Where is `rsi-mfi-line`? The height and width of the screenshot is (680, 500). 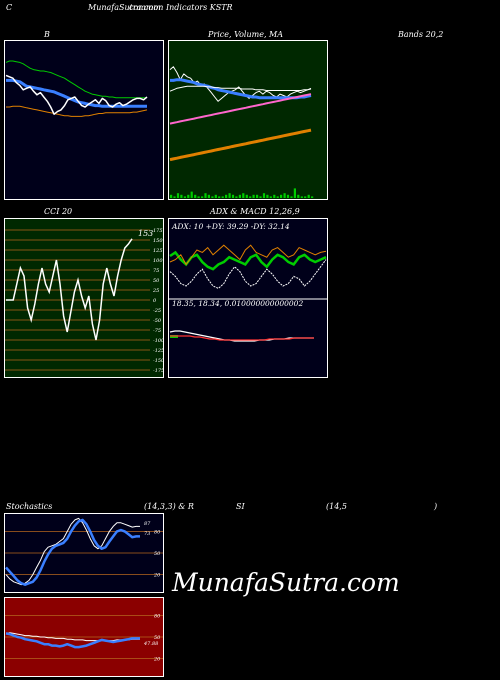 rsi-mfi-line is located at coordinates (72, 637).